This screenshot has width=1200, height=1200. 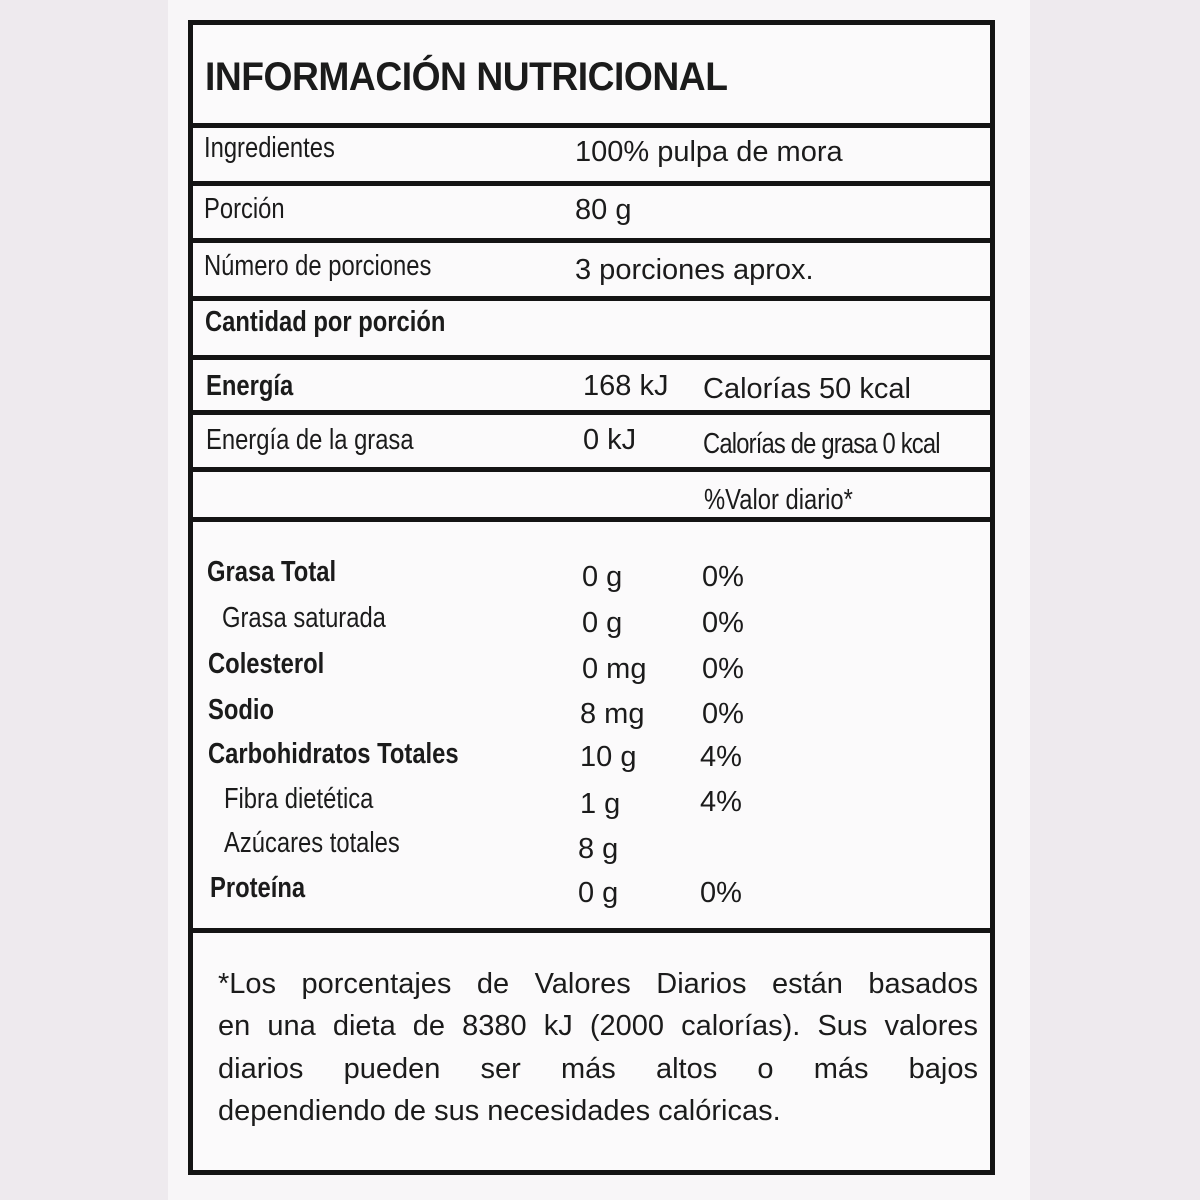 What do you see at coordinates (614, 669) in the screenshot?
I see `nutrient-amount: 0 mg` at bounding box center [614, 669].